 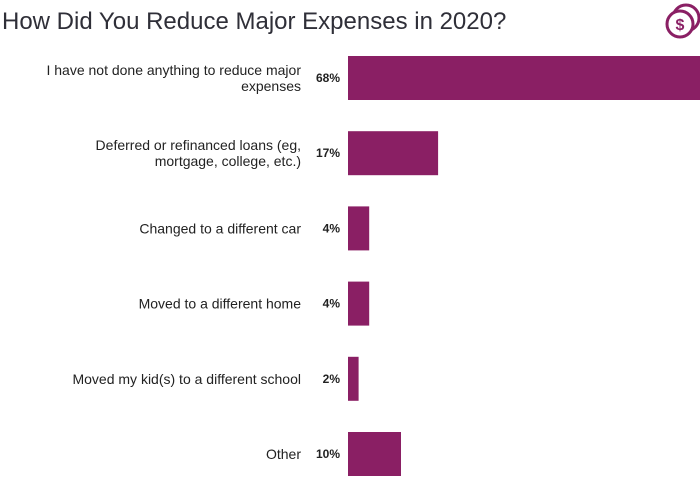 I want to click on category-label-3-0: Moved to a different home, so click(x=220, y=304).